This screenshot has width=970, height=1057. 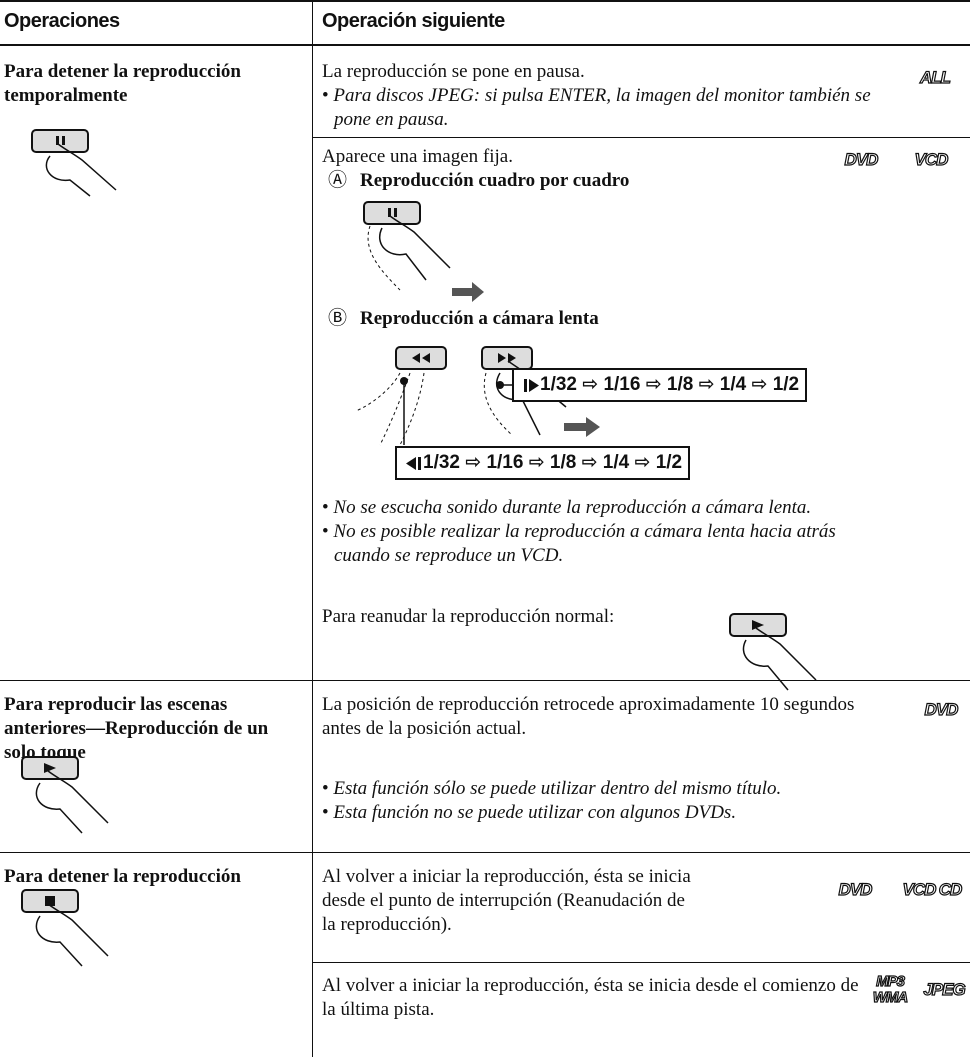 I want to click on cell-text: Aparece una imagen fija., so click(x=417, y=156).